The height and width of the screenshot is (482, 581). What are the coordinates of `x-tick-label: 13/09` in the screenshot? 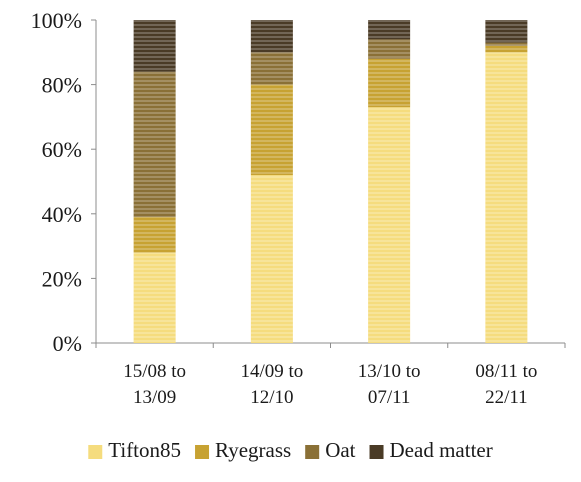 It's located at (154, 397).